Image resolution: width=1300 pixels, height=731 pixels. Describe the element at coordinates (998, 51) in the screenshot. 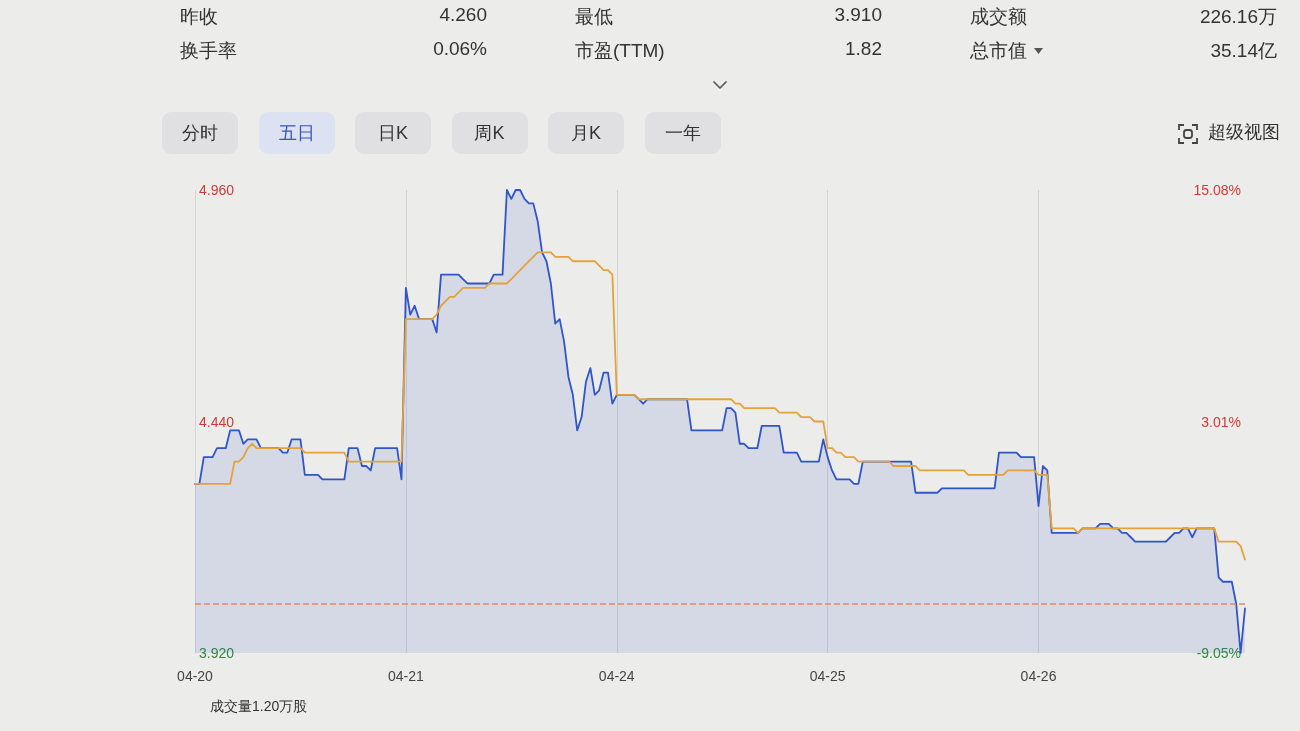

I see `text: 总市值` at that location.